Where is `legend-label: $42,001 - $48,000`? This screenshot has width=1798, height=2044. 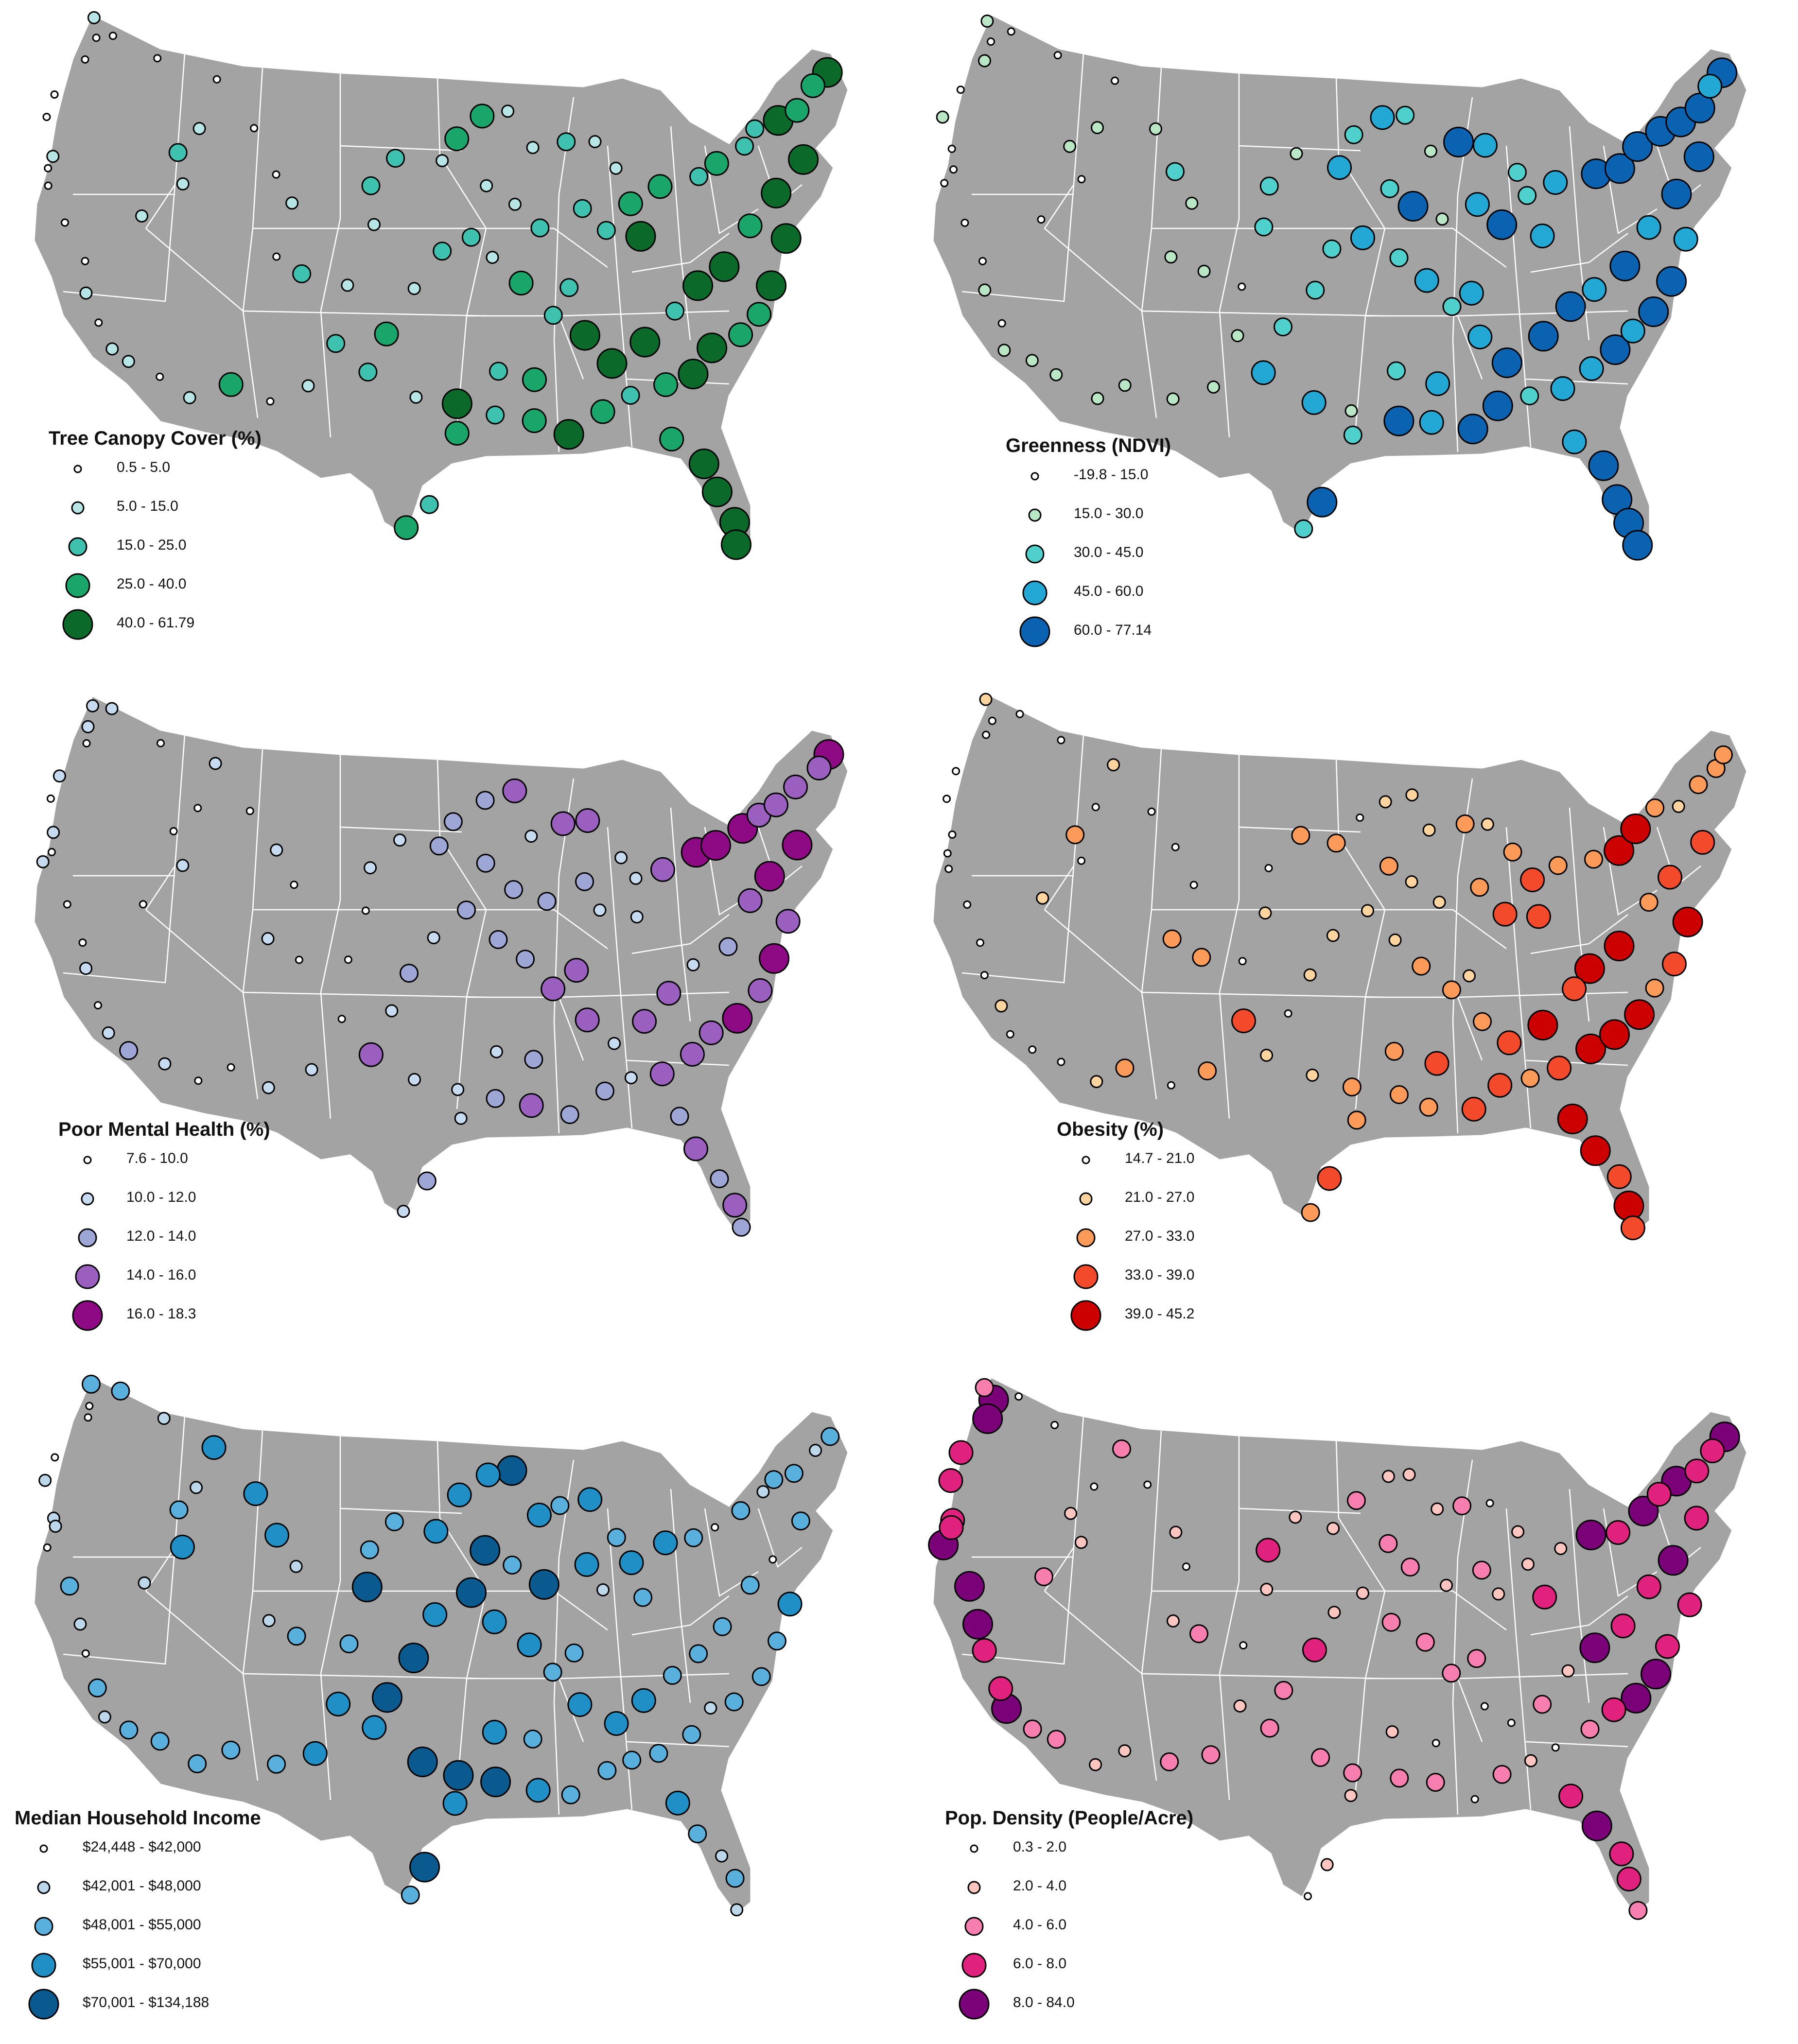 legend-label: $42,001 - $48,000 is located at coordinates (142, 1886).